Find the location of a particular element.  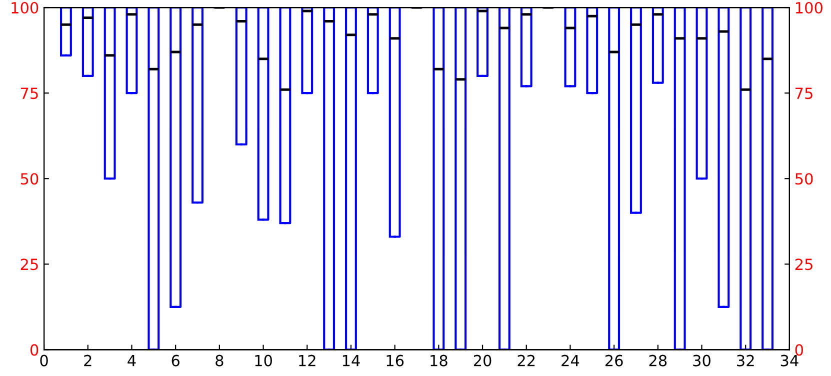

x-tick-label: 28 is located at coordinates (658, 360).